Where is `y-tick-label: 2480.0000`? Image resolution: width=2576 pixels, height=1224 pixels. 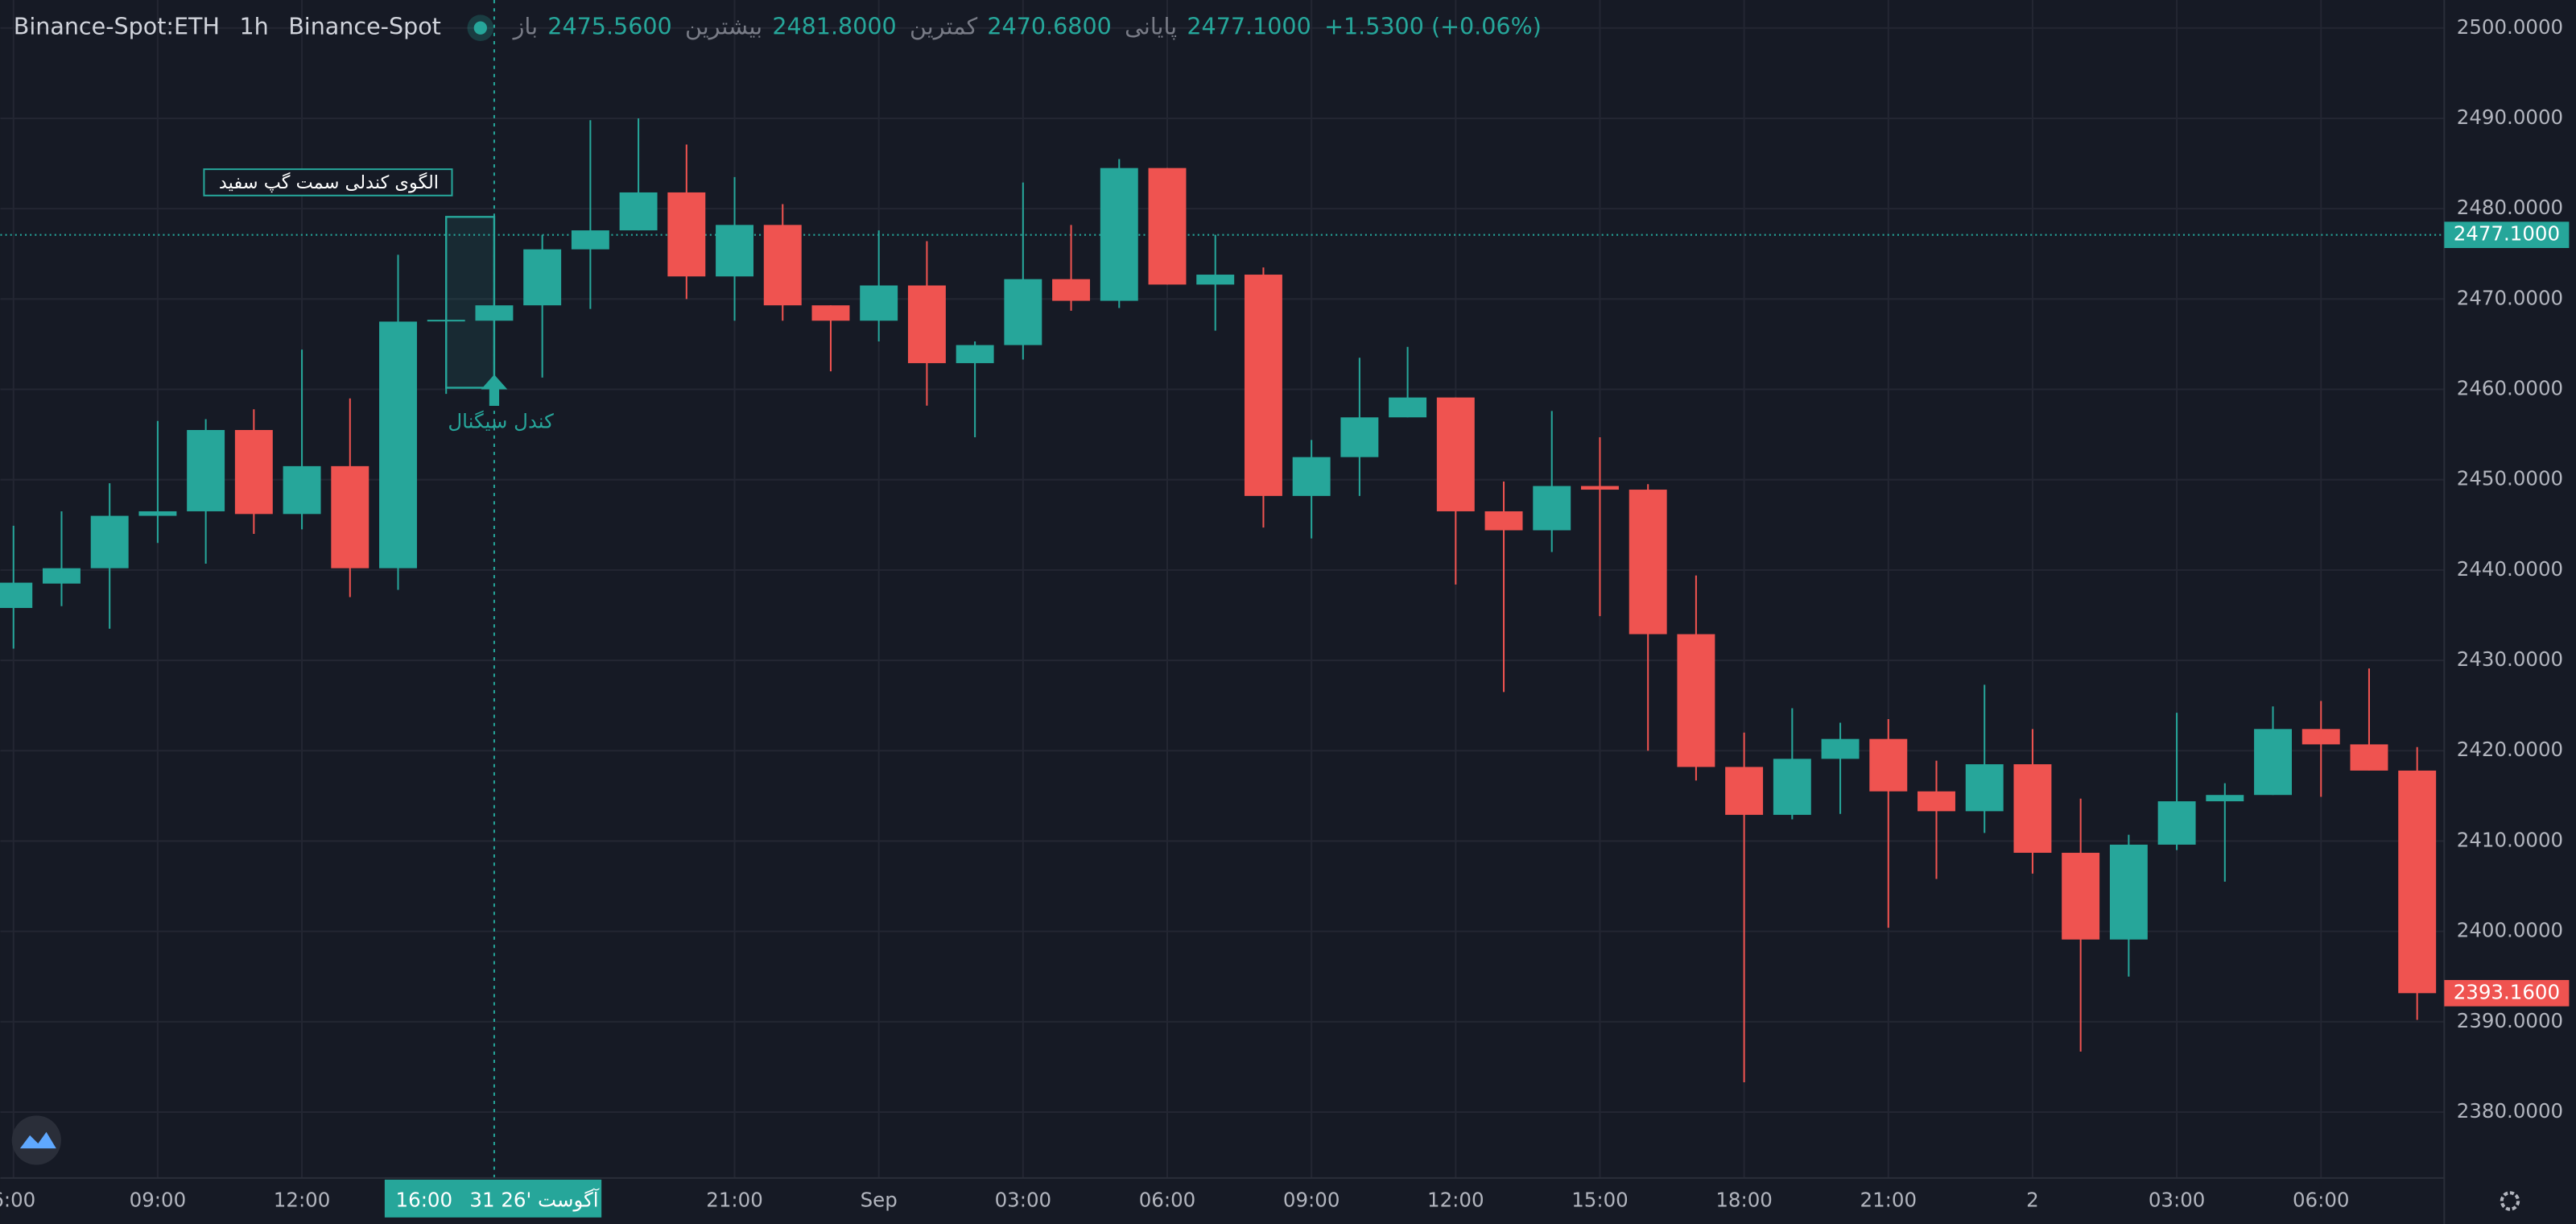
y-tick-label: 2480.0000 is located at coordinates (2510, 207).